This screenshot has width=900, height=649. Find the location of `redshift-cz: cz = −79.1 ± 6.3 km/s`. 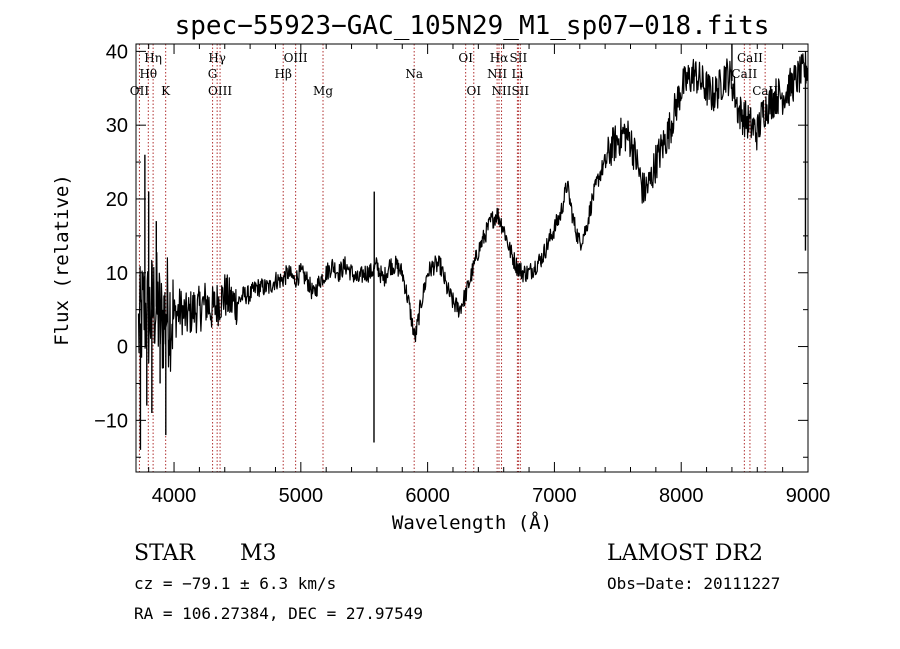

redshift-cz: cz = −79.1 ± 6.3 km/s is located at coordinates (235, 583).